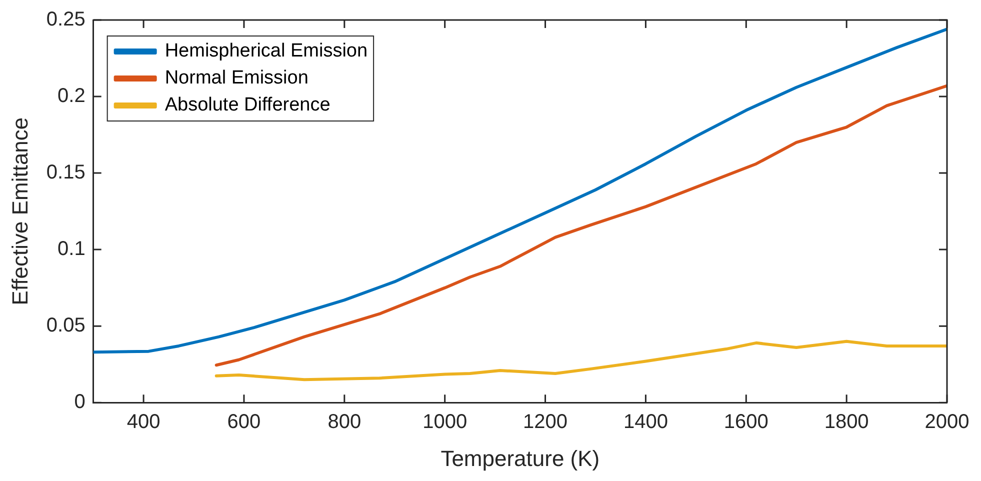 This screenshot has height=481, width=981. What do you see at coordinates (445, 422) in the screenshot?
I see `x-tick-label: 1000` at bounding box center [445, 422].